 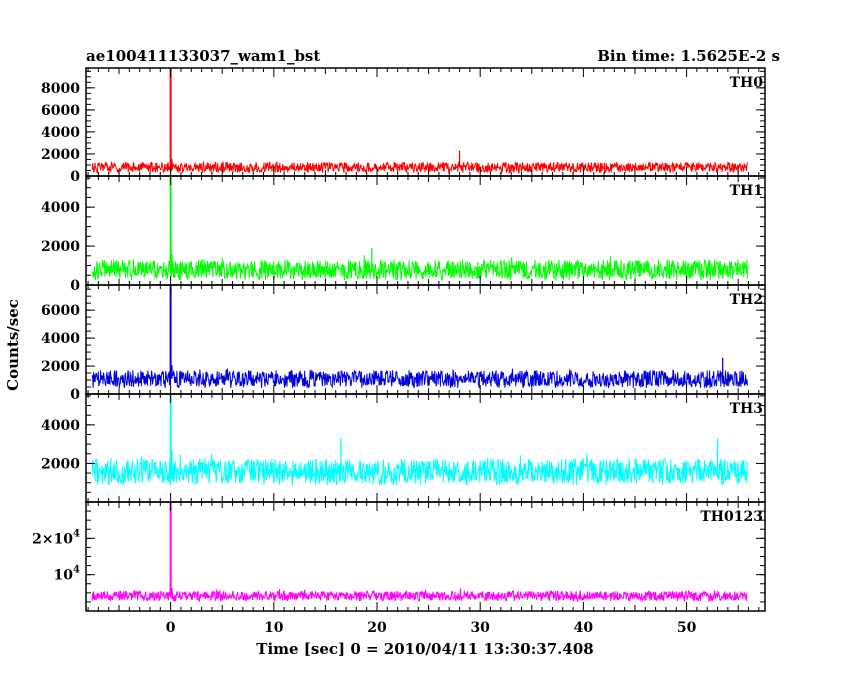 I want to click on series-line-th2, so click(x=419, y=378).